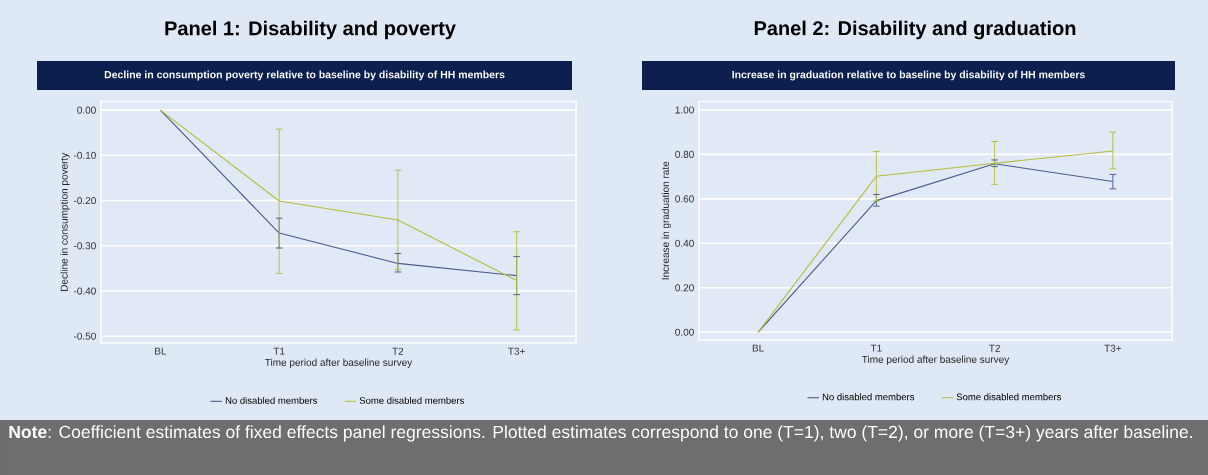  I want to click on chart-title: Panel 1: Disability and poverty, so click(310, 30).